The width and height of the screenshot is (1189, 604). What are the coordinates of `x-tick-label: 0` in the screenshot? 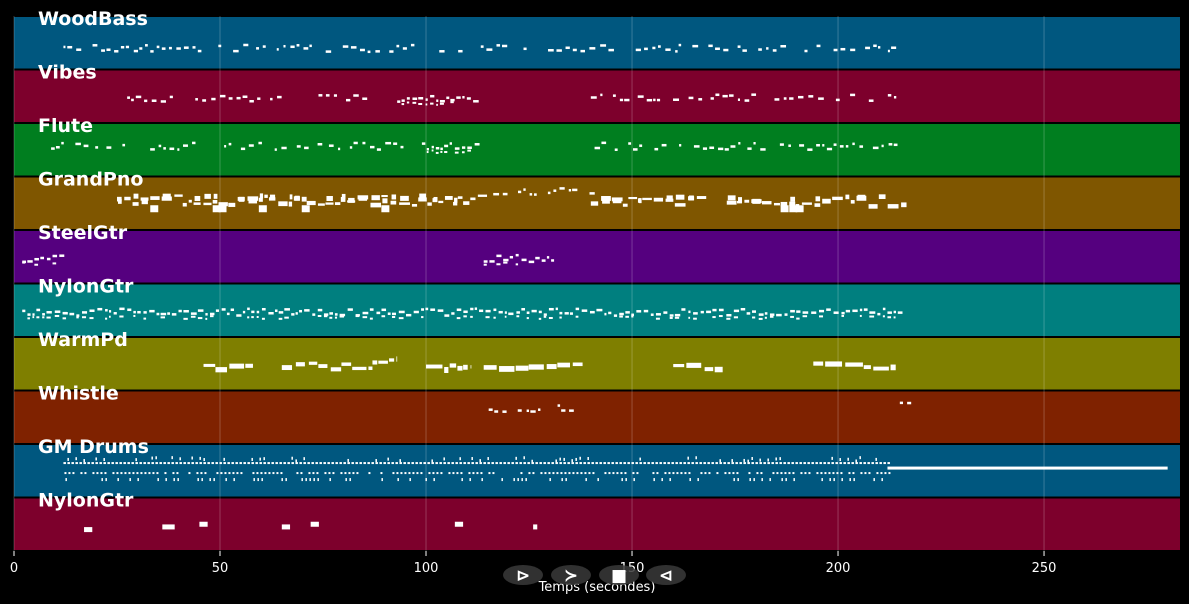 It's located at (14, 568).